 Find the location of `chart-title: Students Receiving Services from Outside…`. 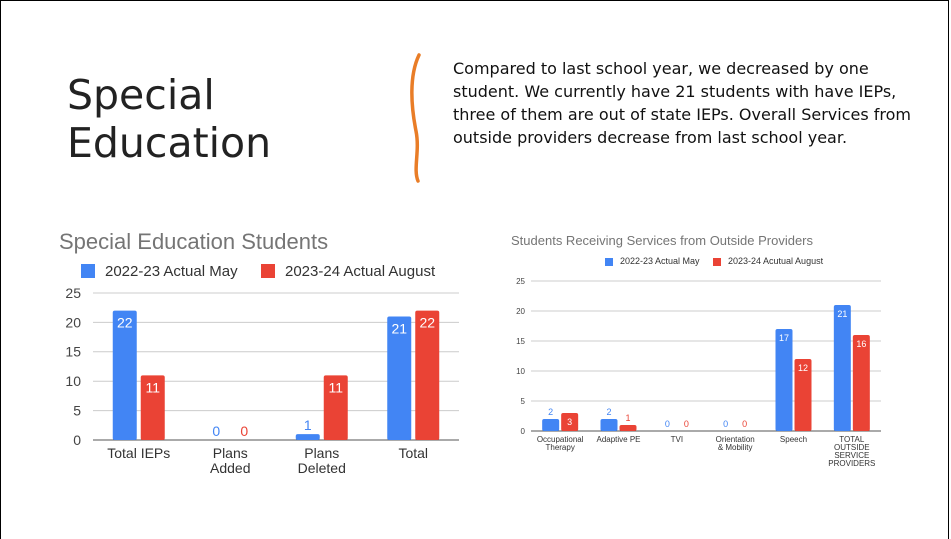

chart-title: Students Receiving Services from Outside… is located at coordinates (662, 240).